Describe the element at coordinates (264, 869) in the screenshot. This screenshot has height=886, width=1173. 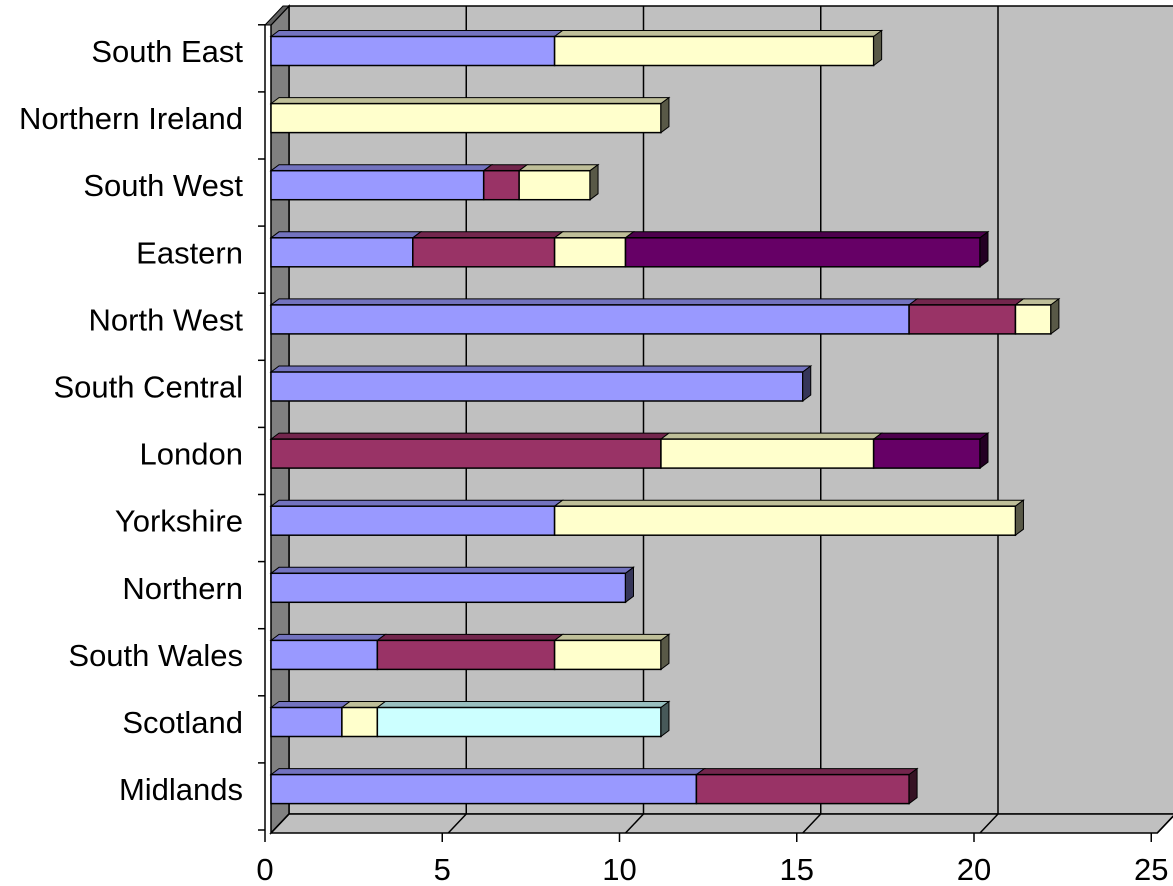
I see `x-tick-label: 0` at that location.